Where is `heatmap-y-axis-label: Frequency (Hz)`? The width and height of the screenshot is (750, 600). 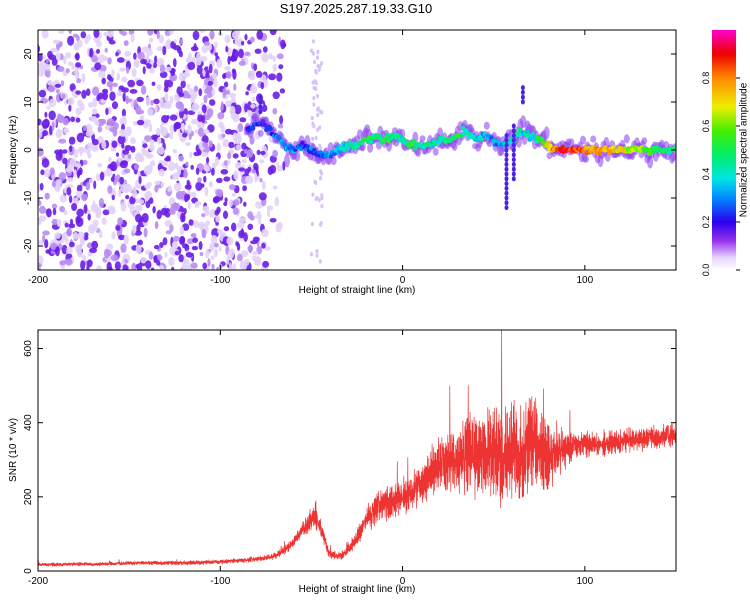
heatmap-y-axis-label: Frequency (Hz) is located at coordinates (13, 150).